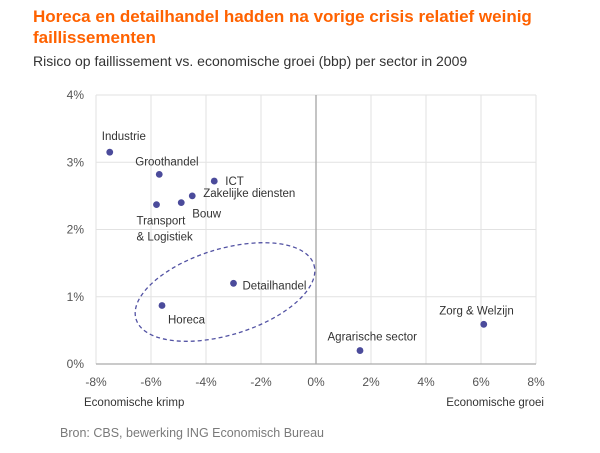  Describe the element at coordinates (234, 182) in the screenshot. I see `data-label: ICT` at that location.